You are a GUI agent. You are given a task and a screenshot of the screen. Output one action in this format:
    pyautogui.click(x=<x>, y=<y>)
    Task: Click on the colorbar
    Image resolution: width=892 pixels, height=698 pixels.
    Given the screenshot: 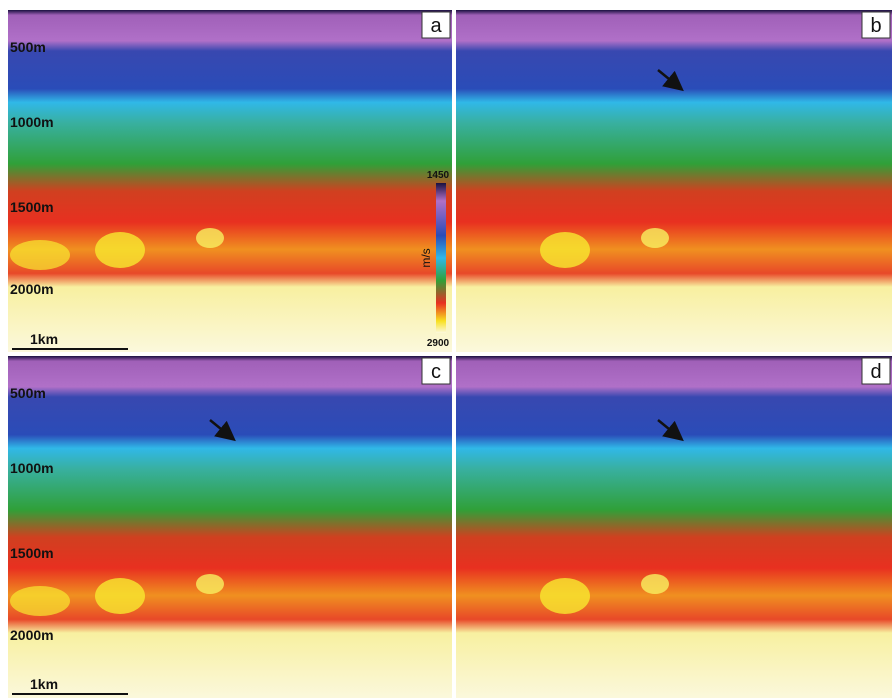 What is the action you would take?
    pyautogui.click(x=441, y=258)
    